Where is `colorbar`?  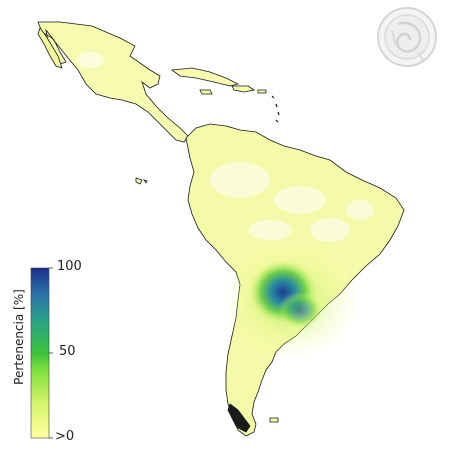 colorbar is located at coordinates (40, 353).